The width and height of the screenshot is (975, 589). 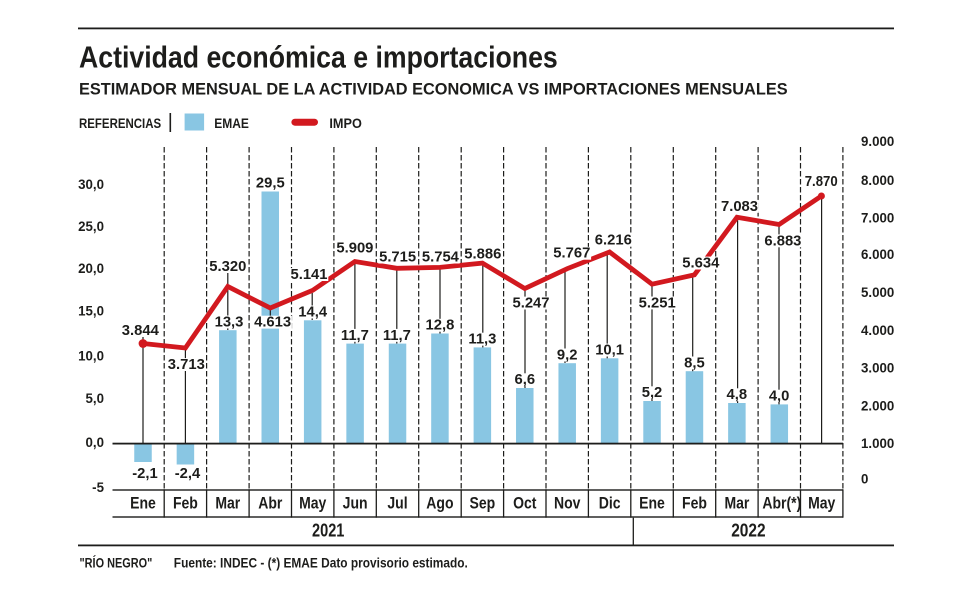 I want to click on svg-text: 2021, so click(x=328, y=531).